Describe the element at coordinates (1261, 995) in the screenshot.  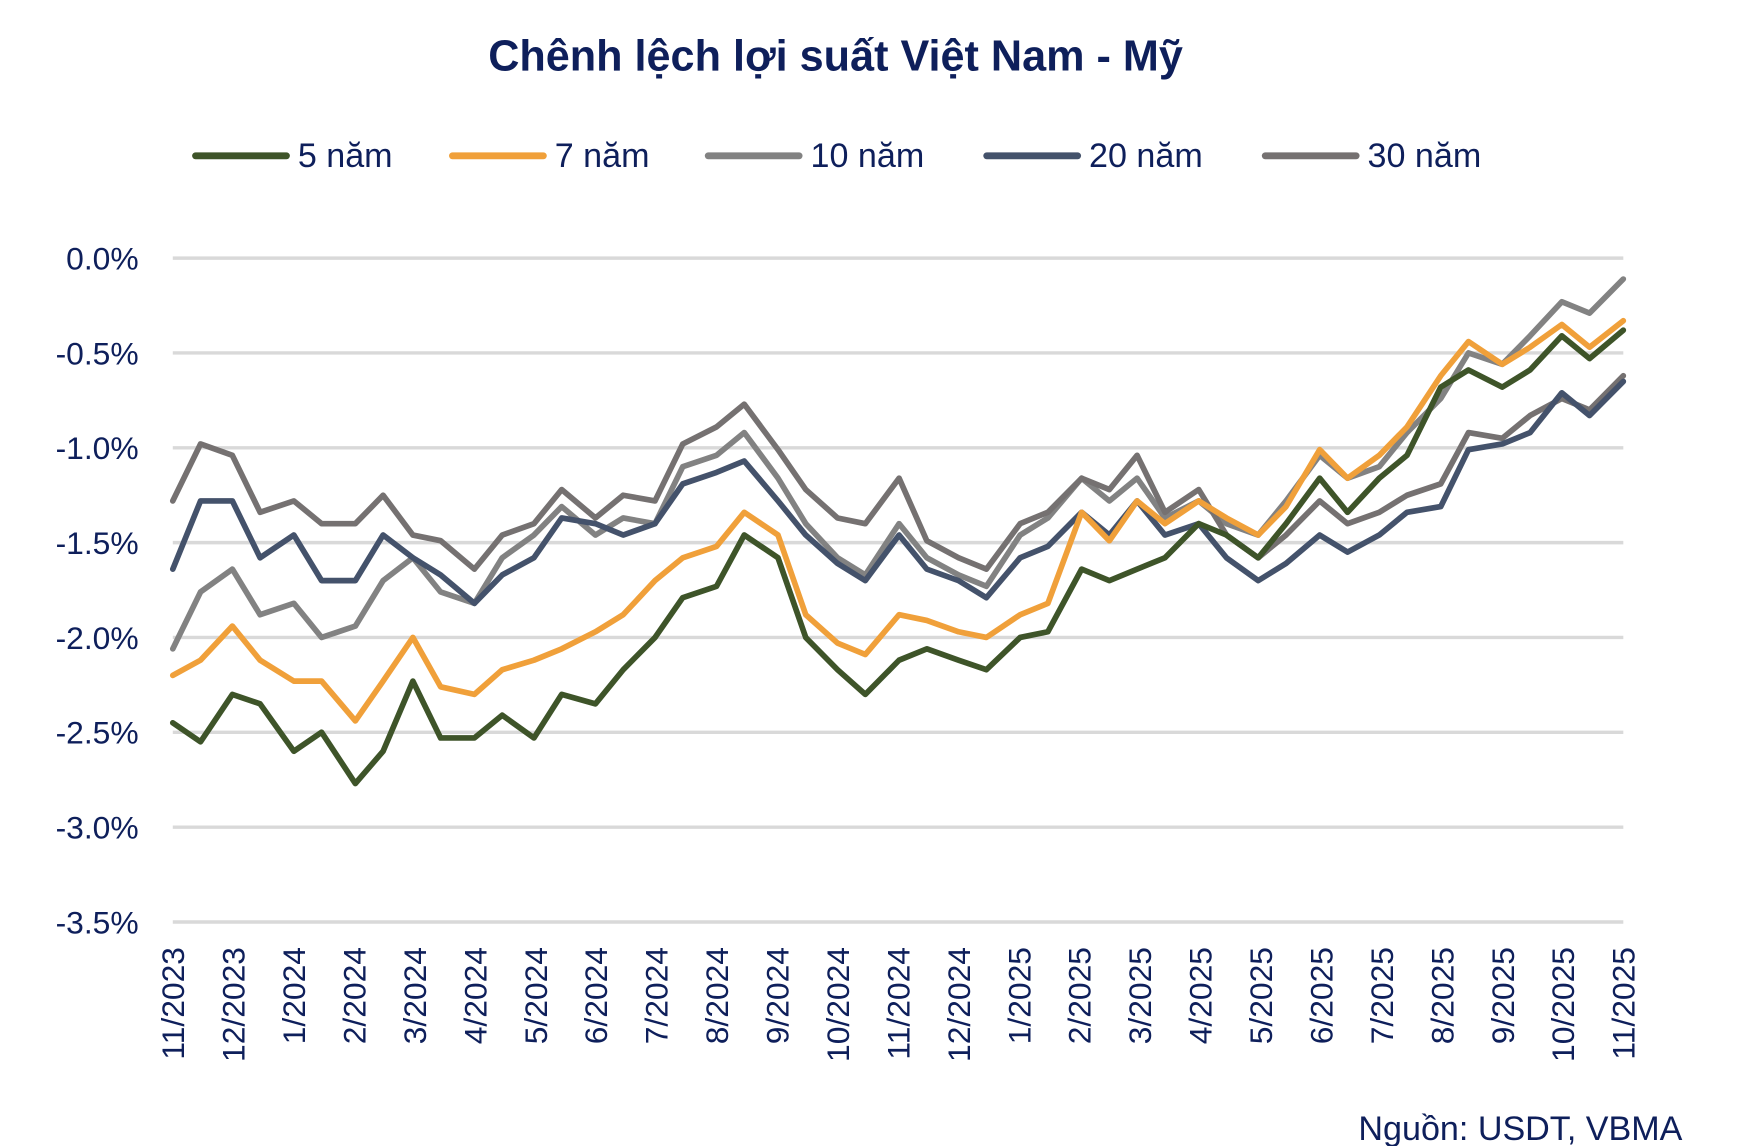
I see `x-tick-label: 5/2025` at that location.